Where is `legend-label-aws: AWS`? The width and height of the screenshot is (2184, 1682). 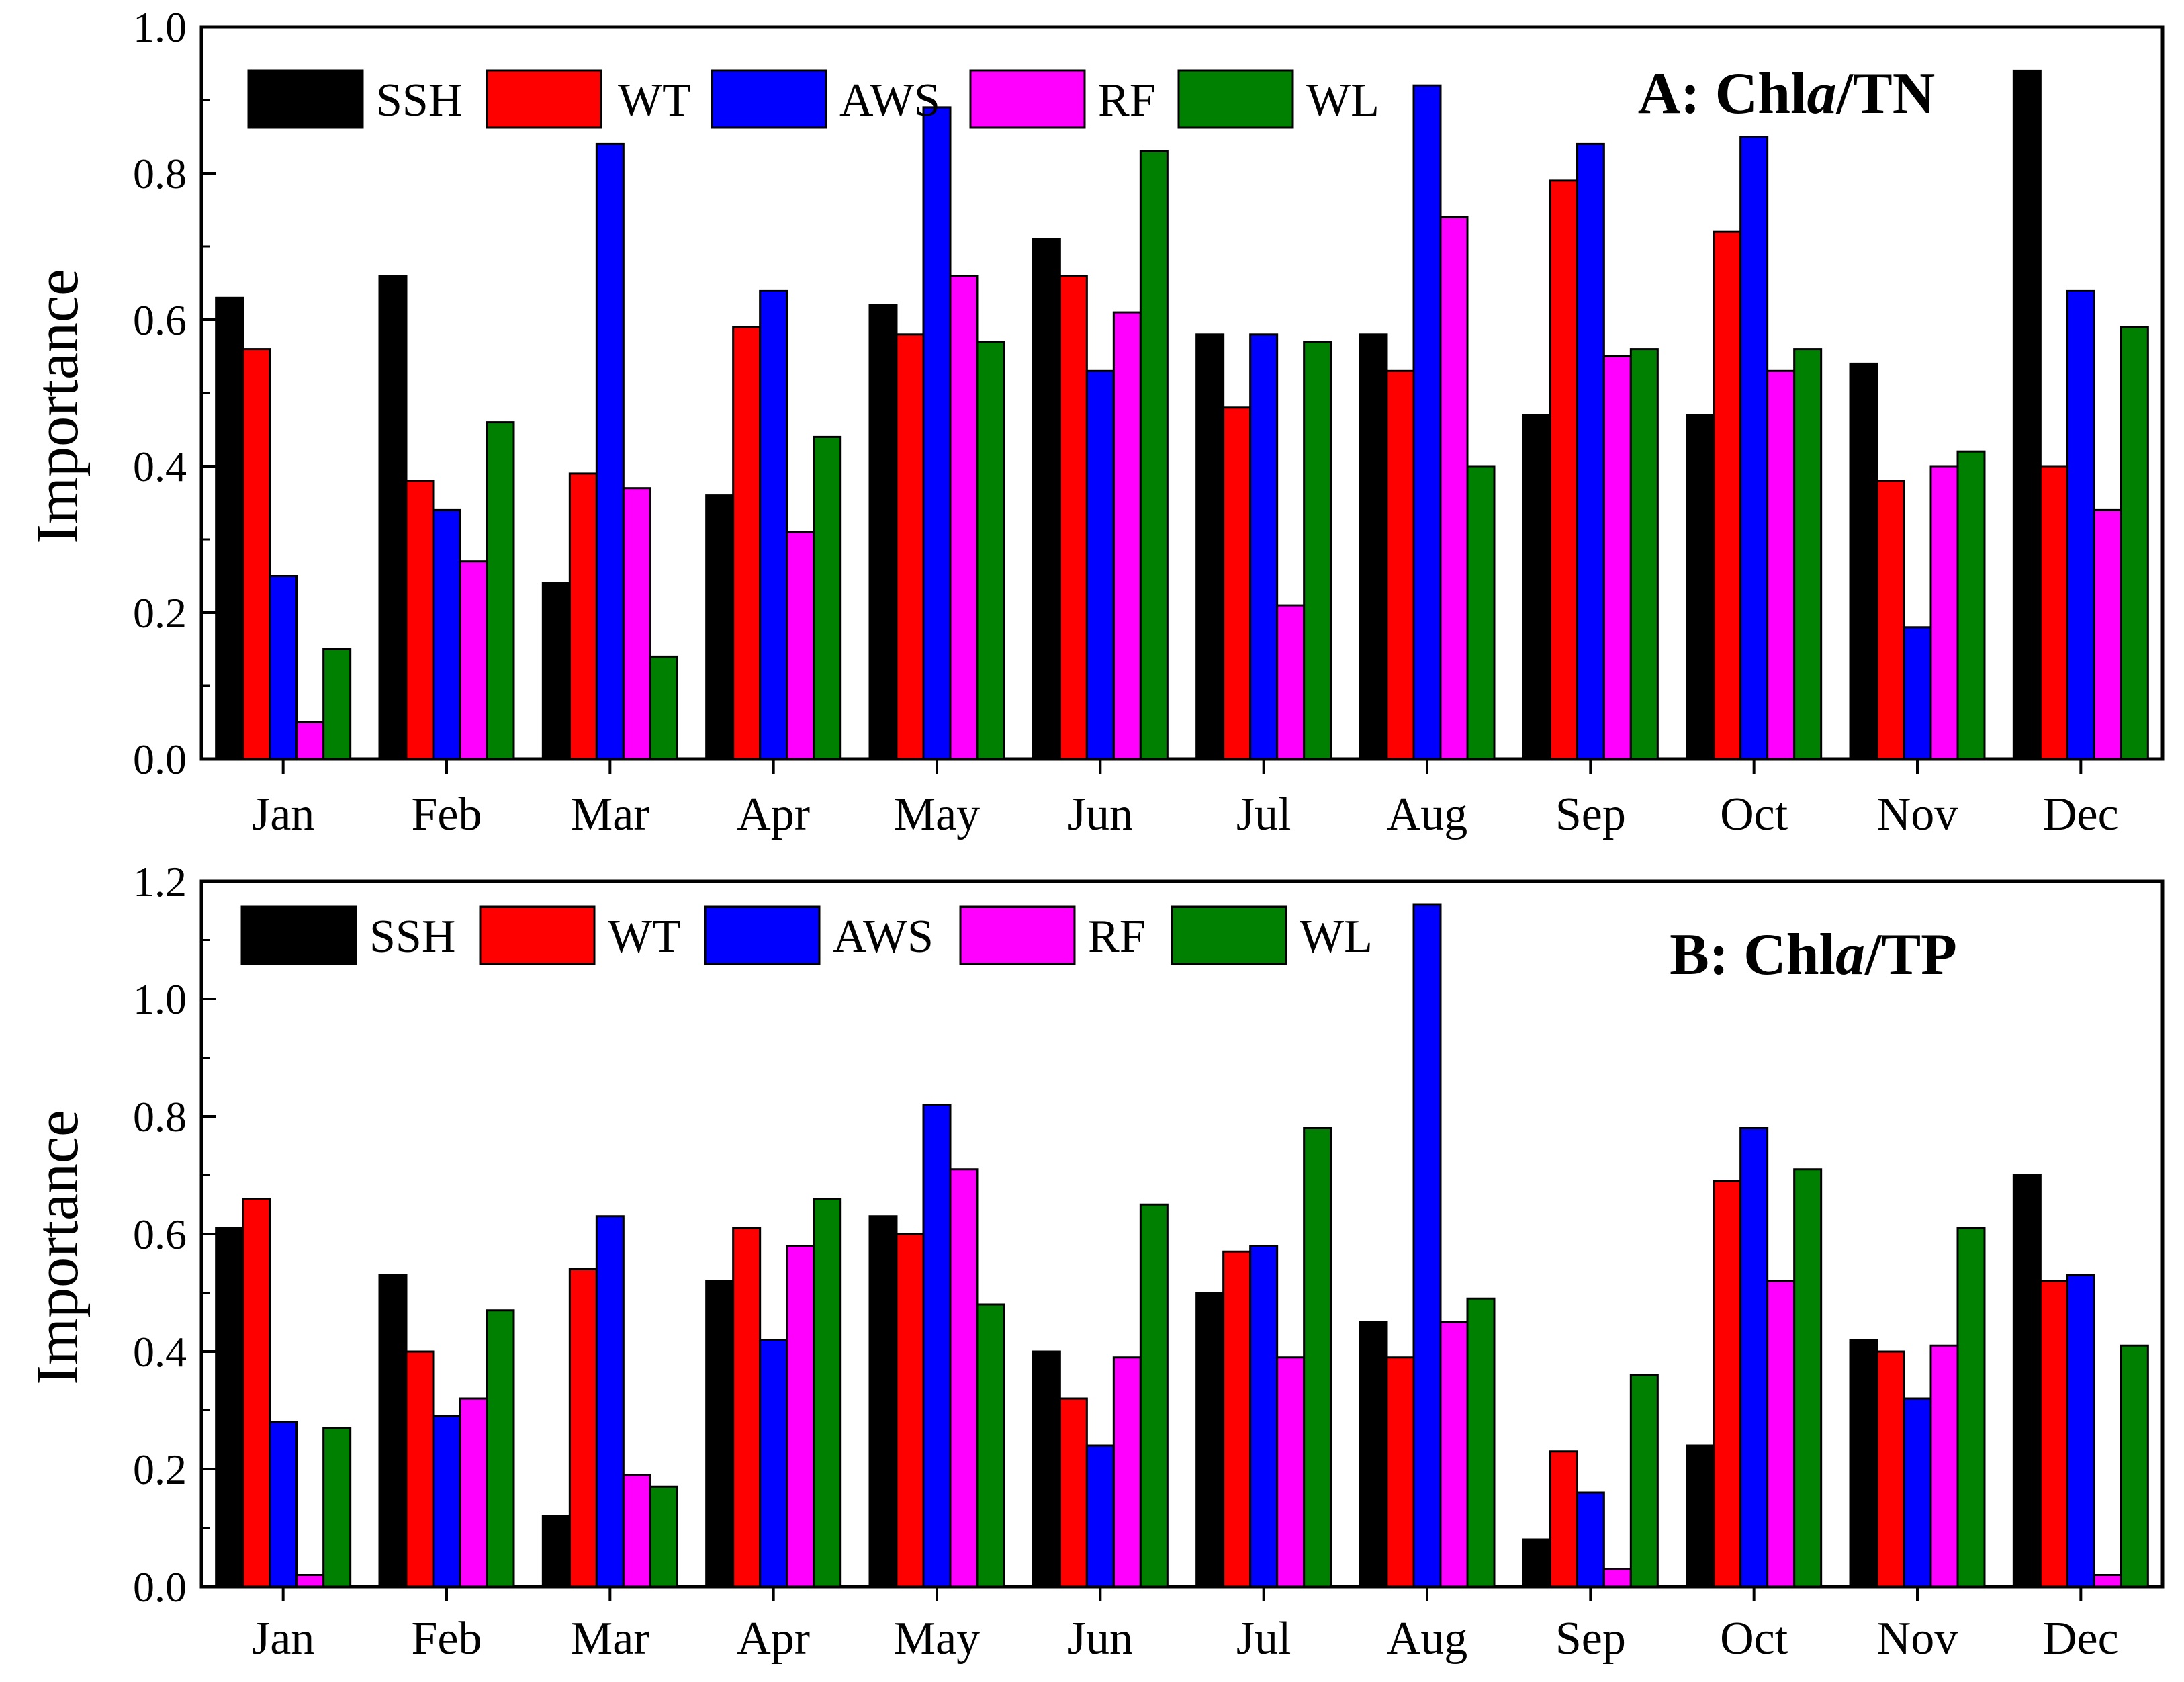
legend-label-aws: AWS is located at coordinates (884, 937).